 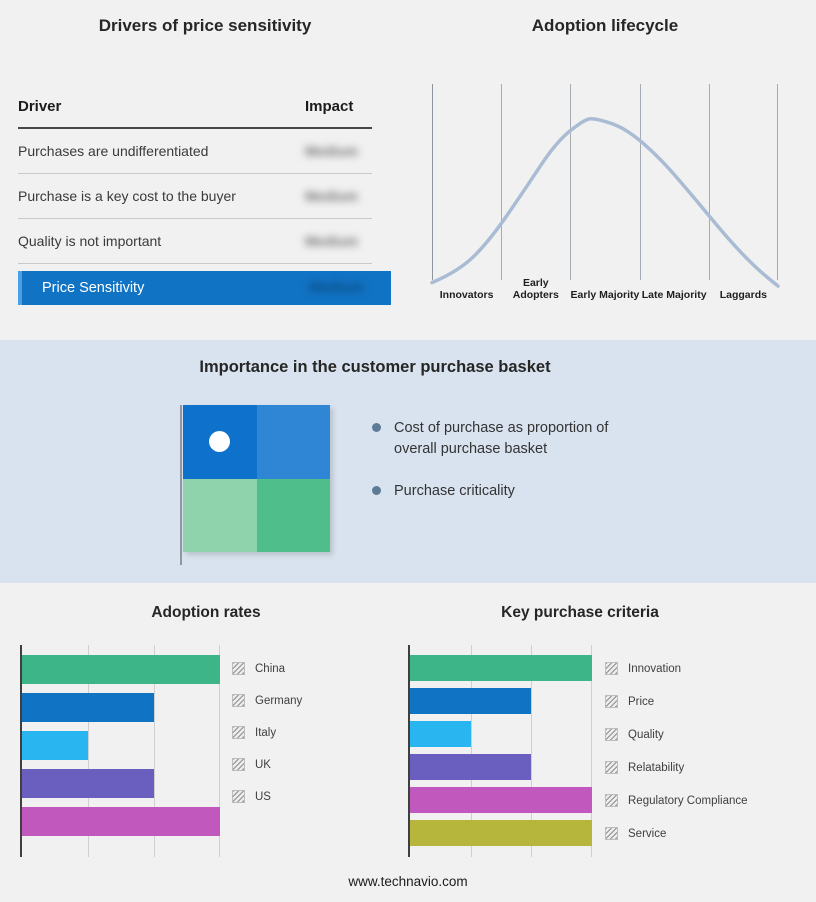 I want to click on legend-label: China, so click(x=270, y=668).